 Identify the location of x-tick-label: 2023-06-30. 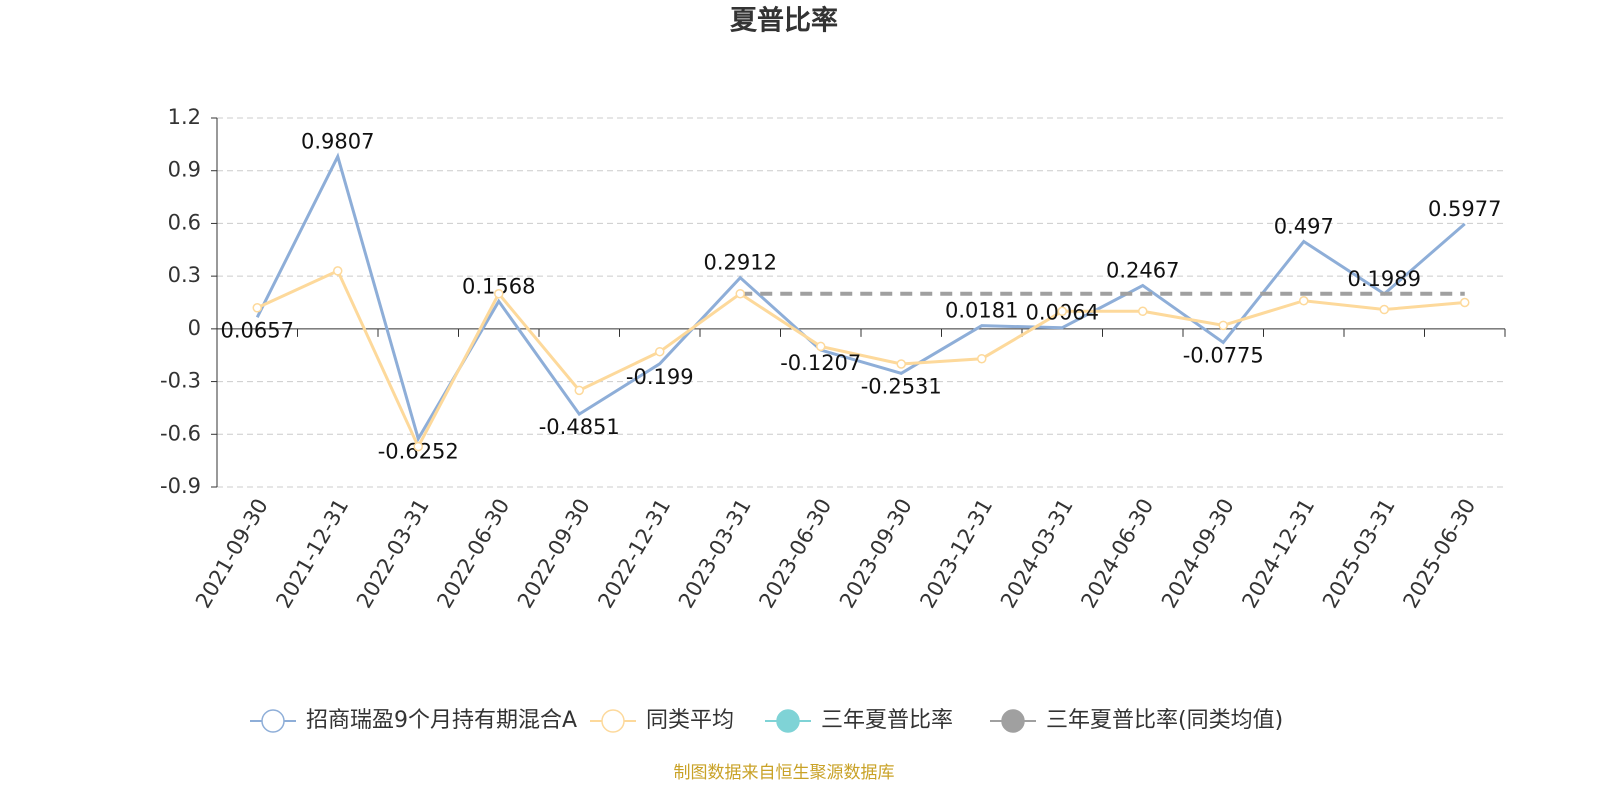
(795, 554).